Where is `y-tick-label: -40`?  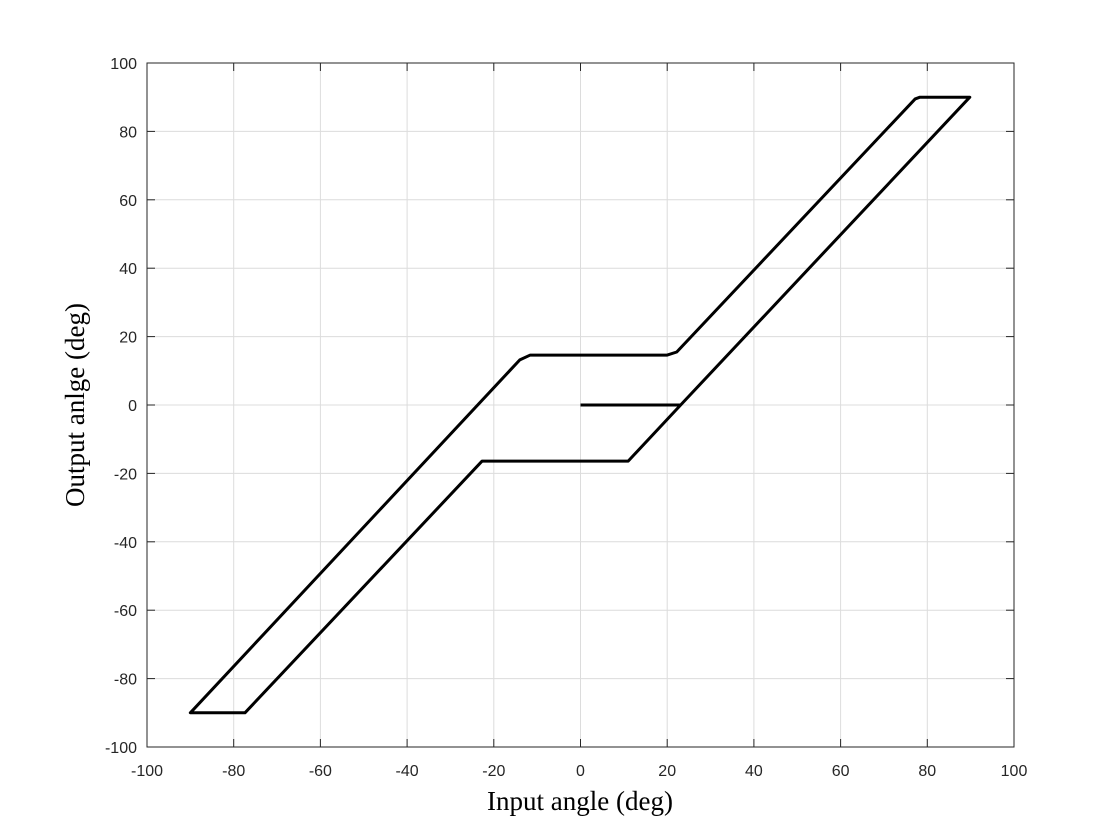 y-tick-label: -40 is located at coordinates (125, 543).